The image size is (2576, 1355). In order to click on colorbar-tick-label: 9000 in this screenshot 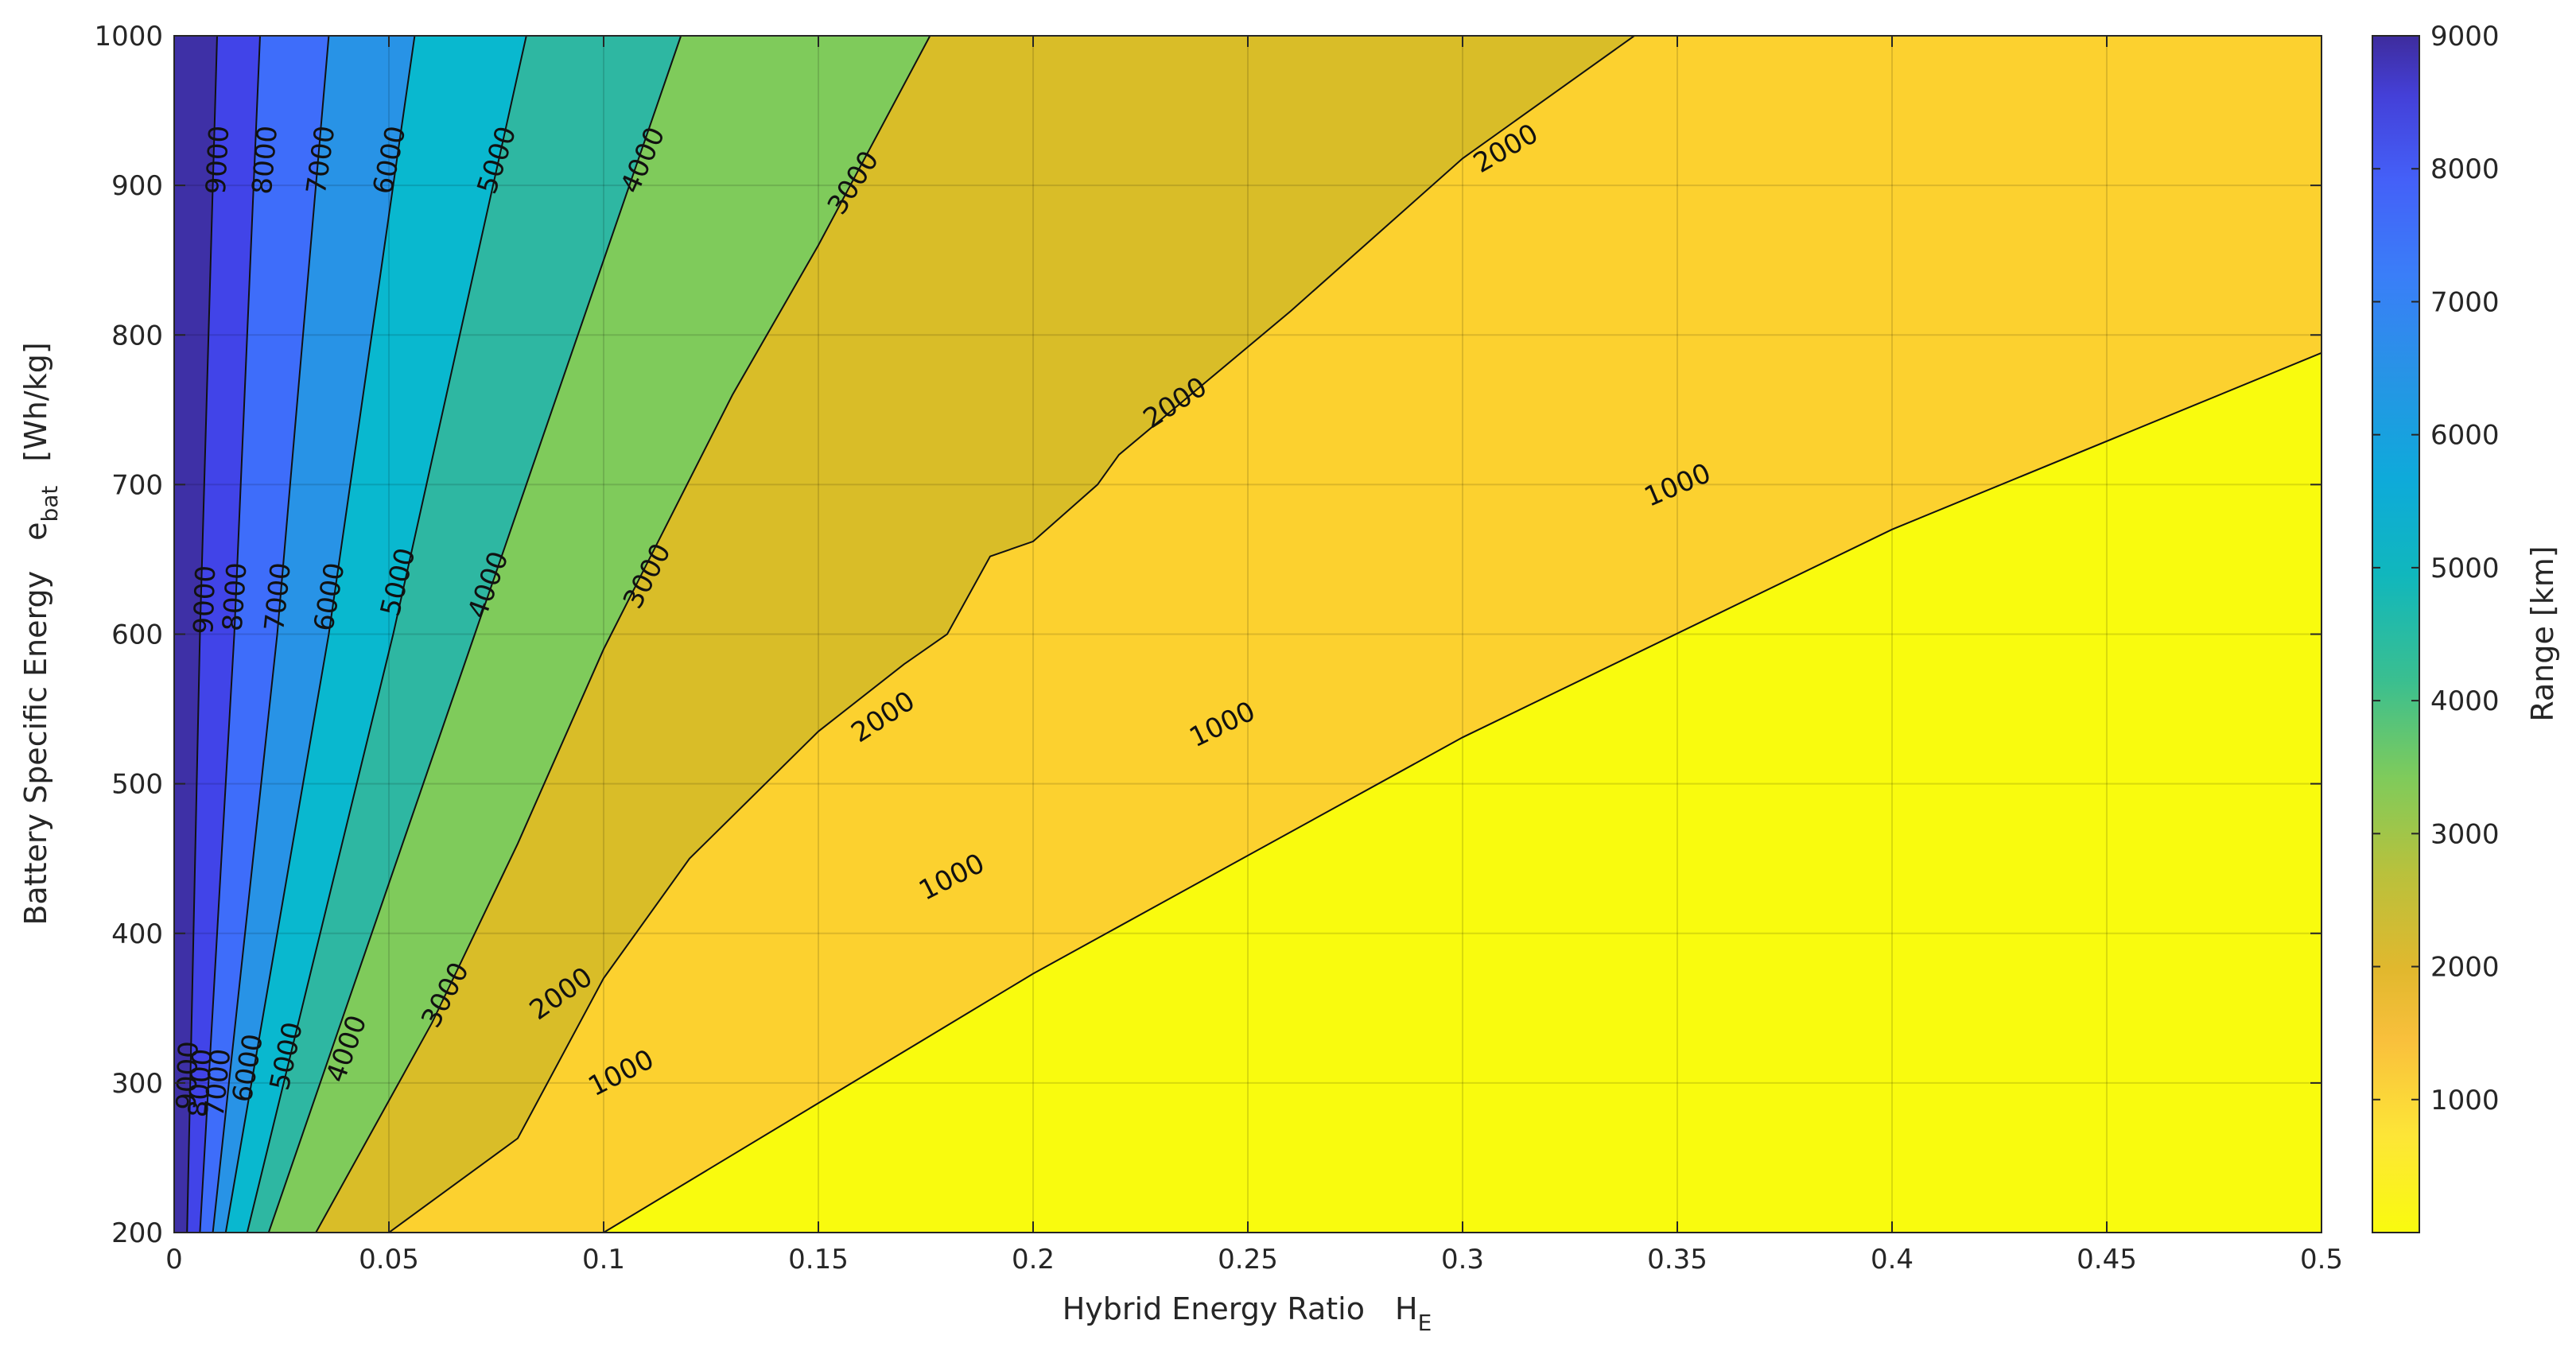, I will do `click(2465, 36)`.